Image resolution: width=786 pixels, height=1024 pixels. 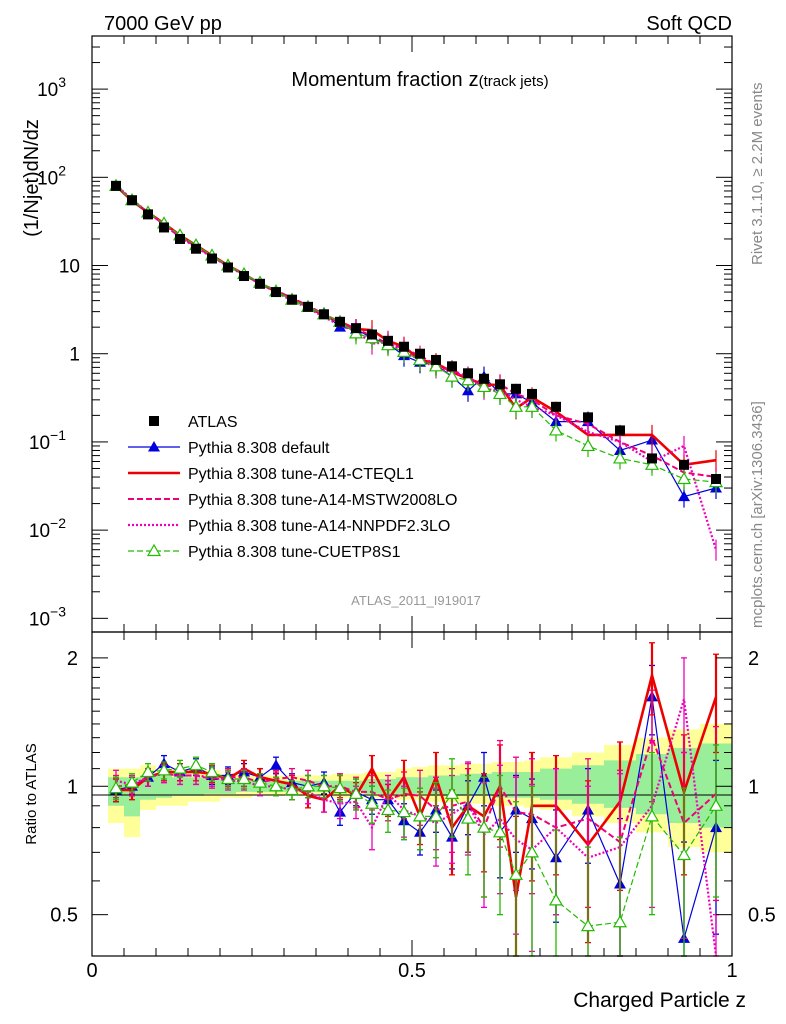 What do you see at coordinates (64, 916) in the screenshot?
I see `ratio-y-tick-label: 0.5` at bounding box center [64, 916].